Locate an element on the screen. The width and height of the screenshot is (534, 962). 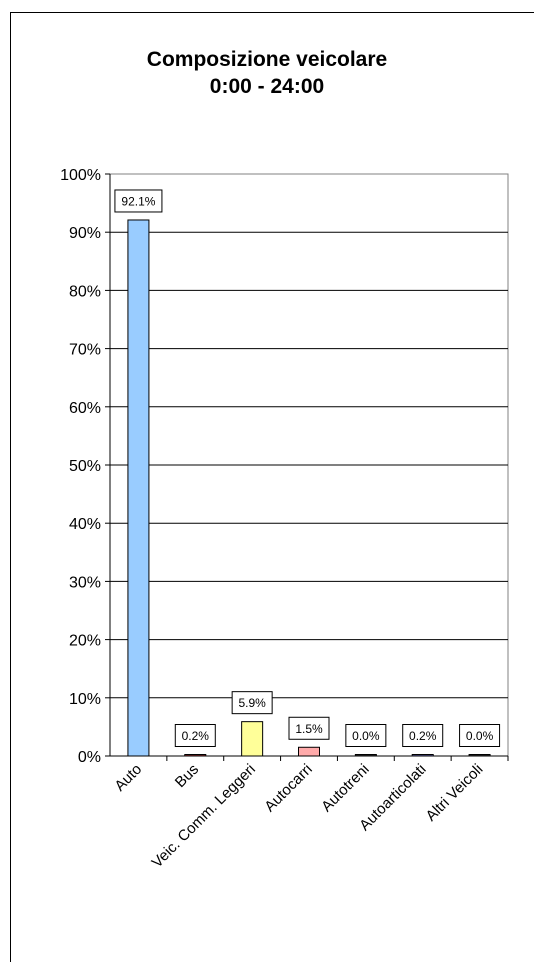
x-category-label: Autotreni is located at coordinates (345, 788).